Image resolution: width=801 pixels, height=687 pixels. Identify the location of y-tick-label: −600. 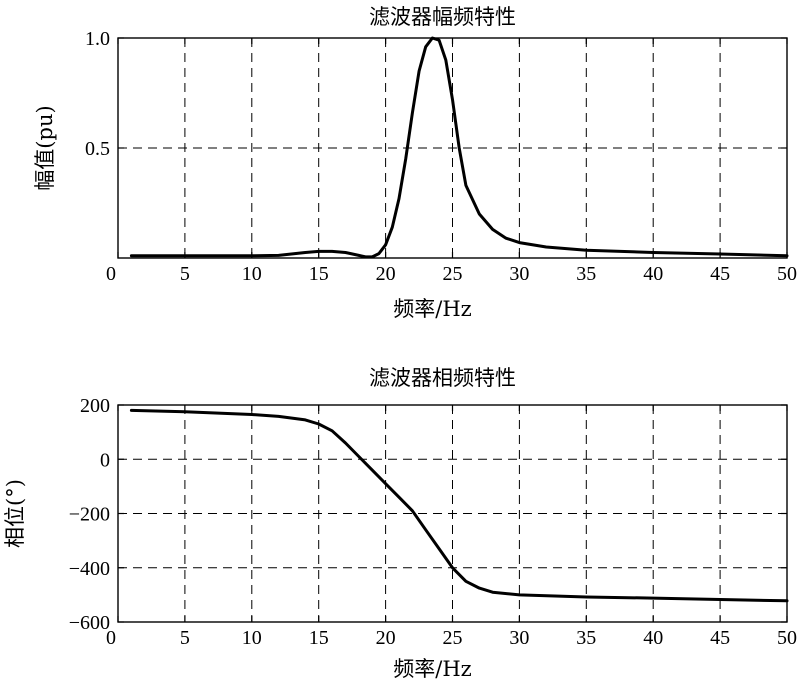
(89, 623).